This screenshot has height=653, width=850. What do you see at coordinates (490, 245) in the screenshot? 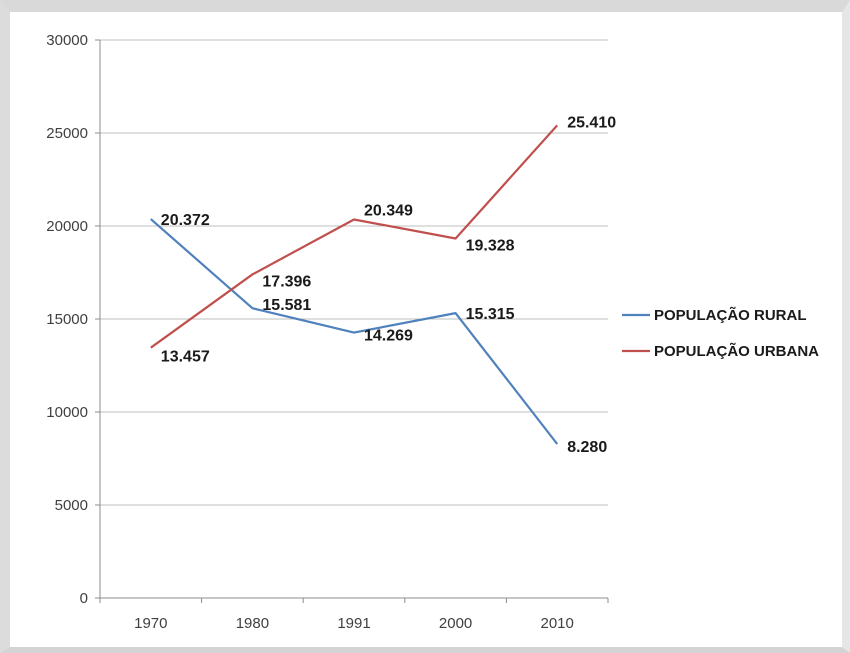
I see `data-label: 19.328` at bounding box center [490, 245].